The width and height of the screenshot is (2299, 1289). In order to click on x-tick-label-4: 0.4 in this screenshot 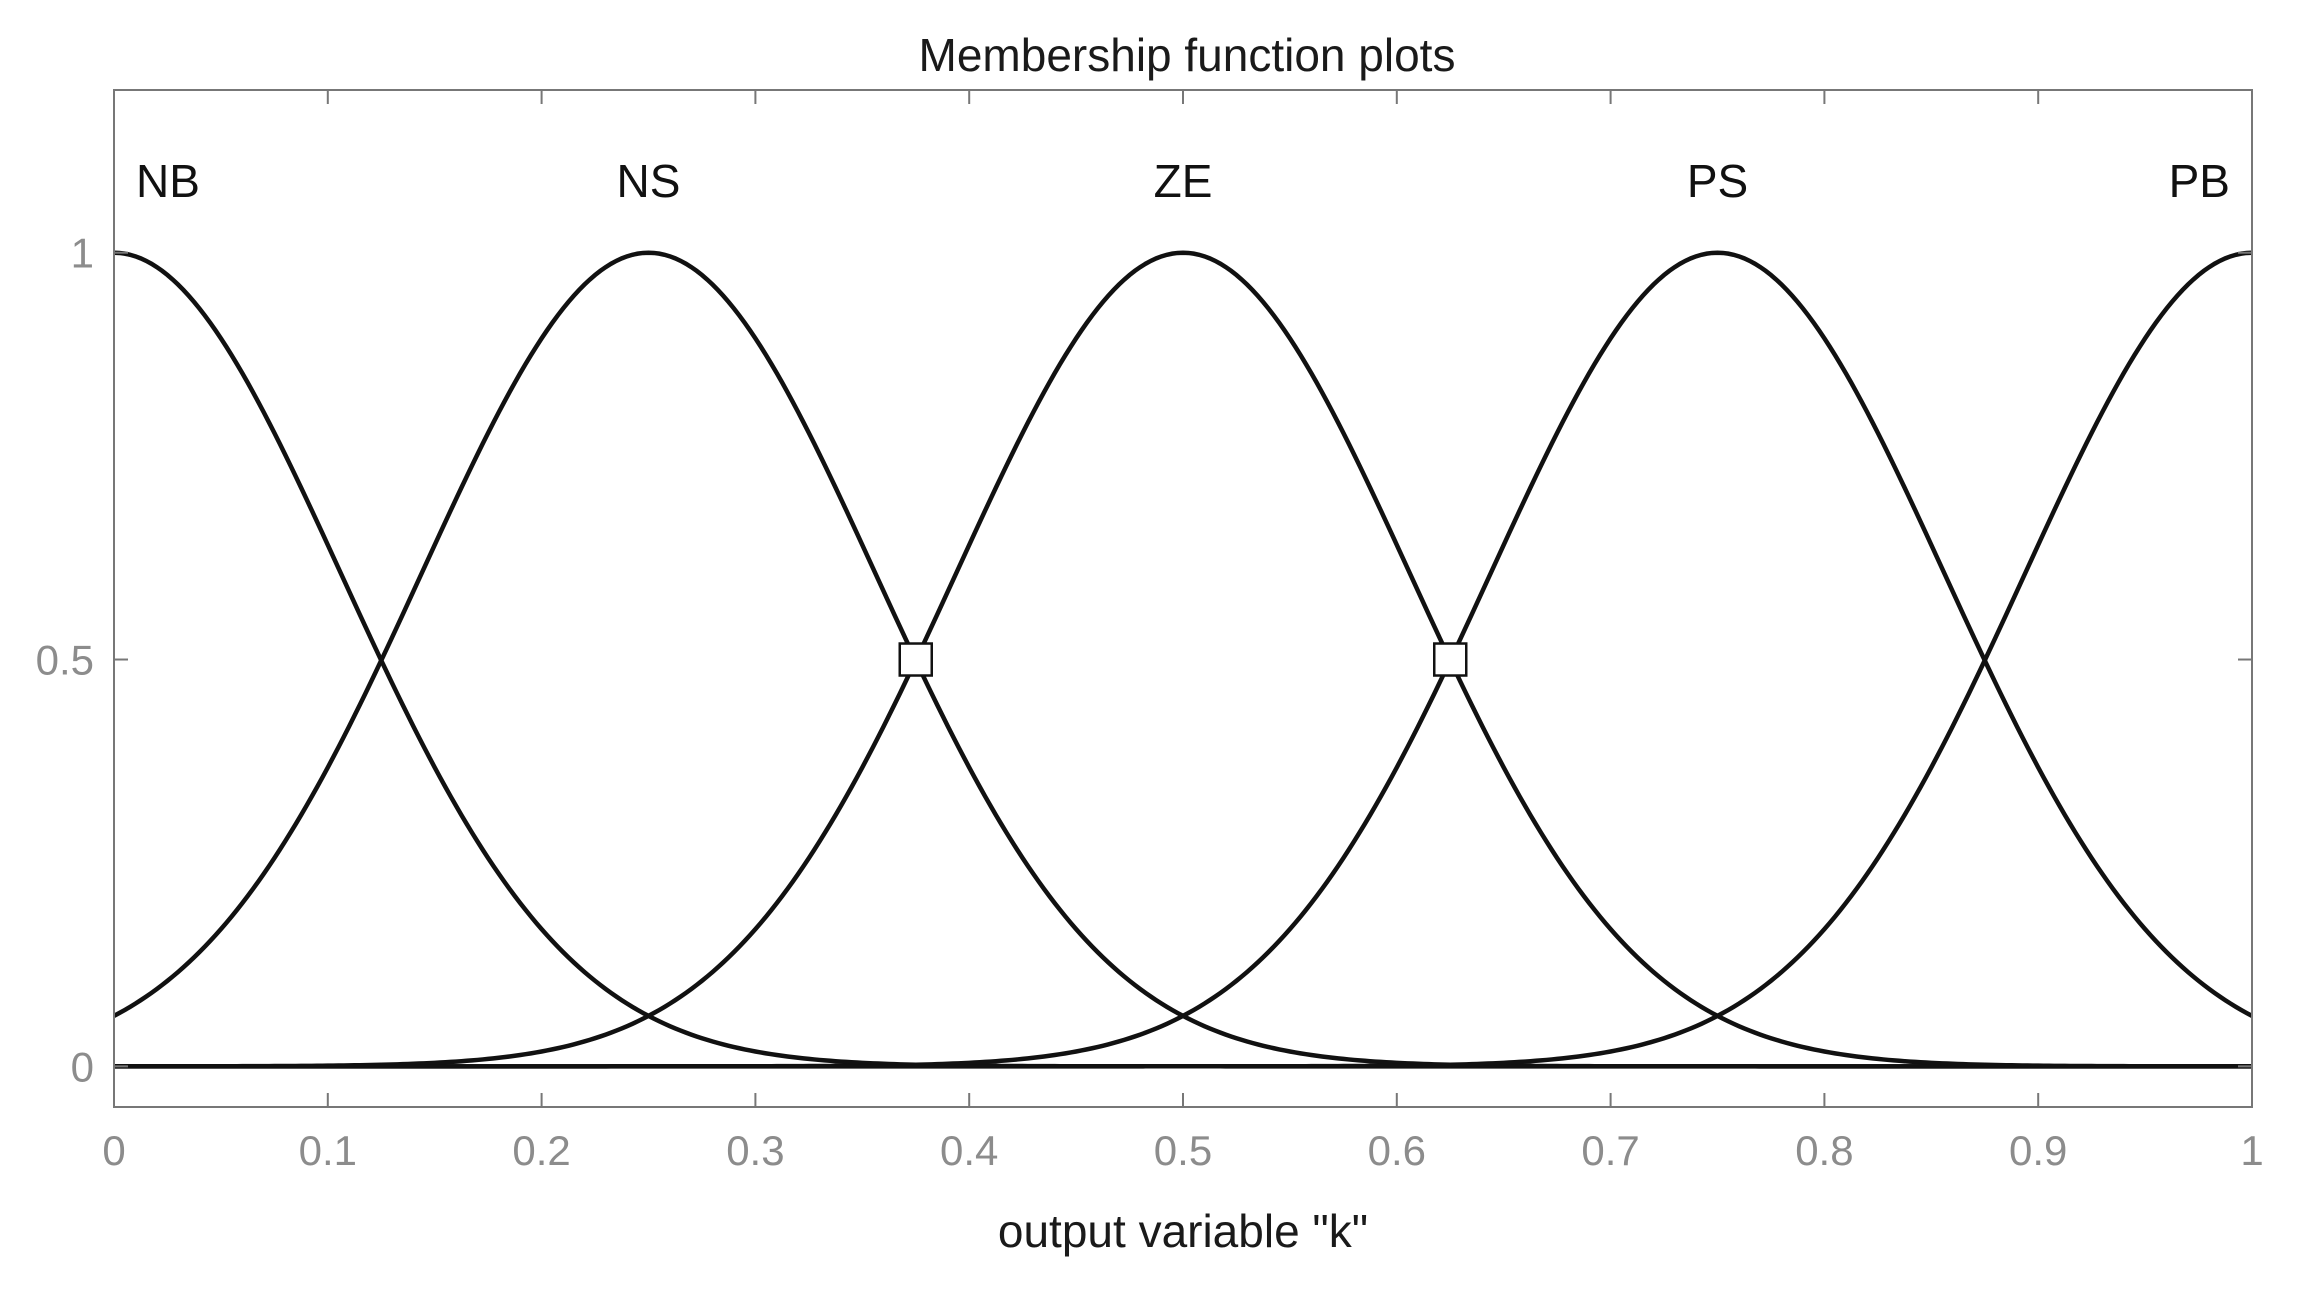, I will do `click(969, 1150)`.